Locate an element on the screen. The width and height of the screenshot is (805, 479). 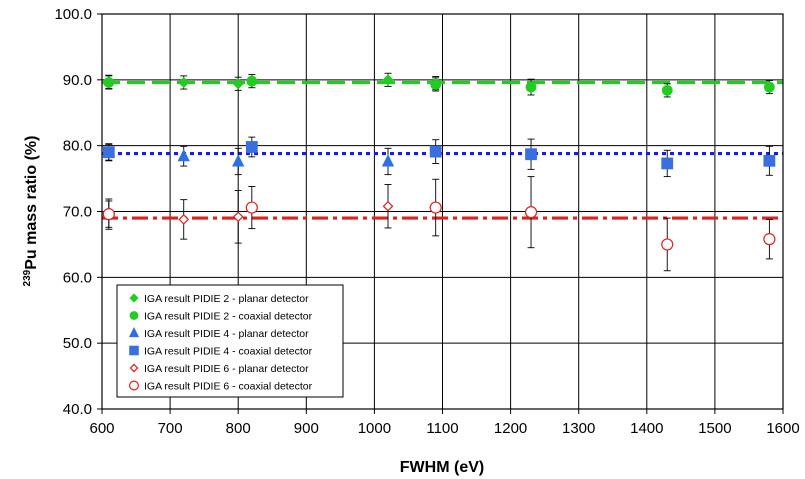
x-tick-label: 1400 is located at coordinates (646, 428).